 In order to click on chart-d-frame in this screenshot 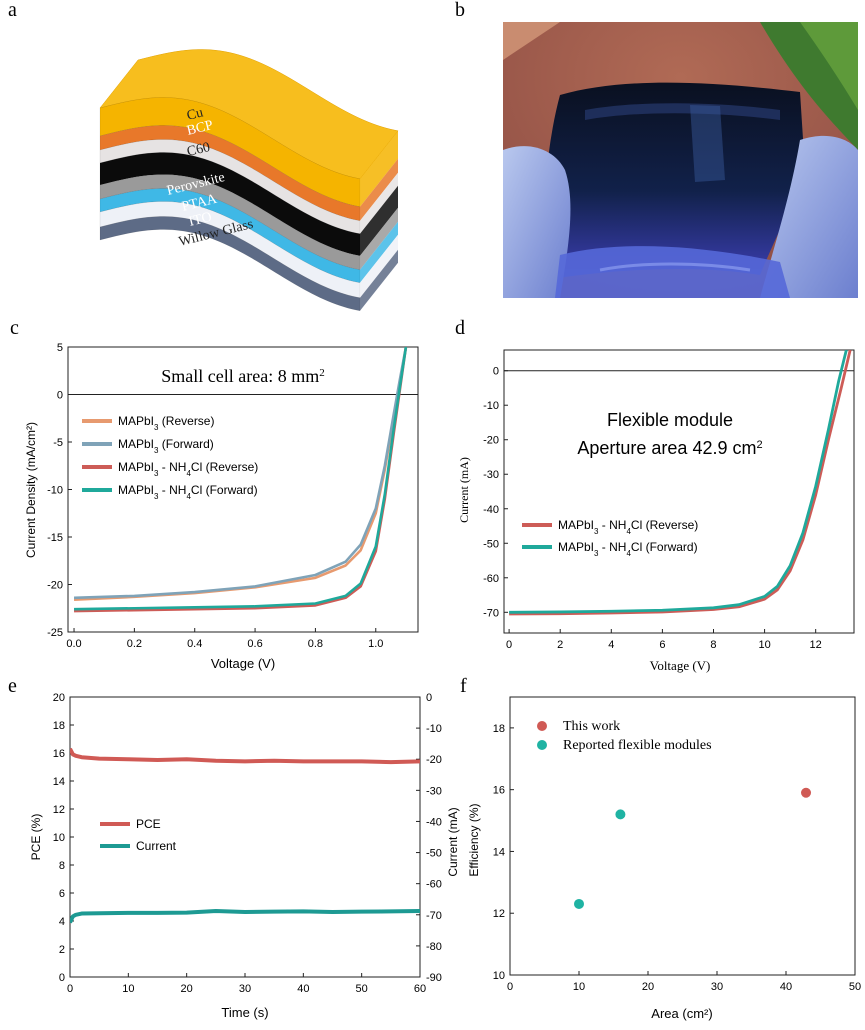, I will do `click(679, 491)`.